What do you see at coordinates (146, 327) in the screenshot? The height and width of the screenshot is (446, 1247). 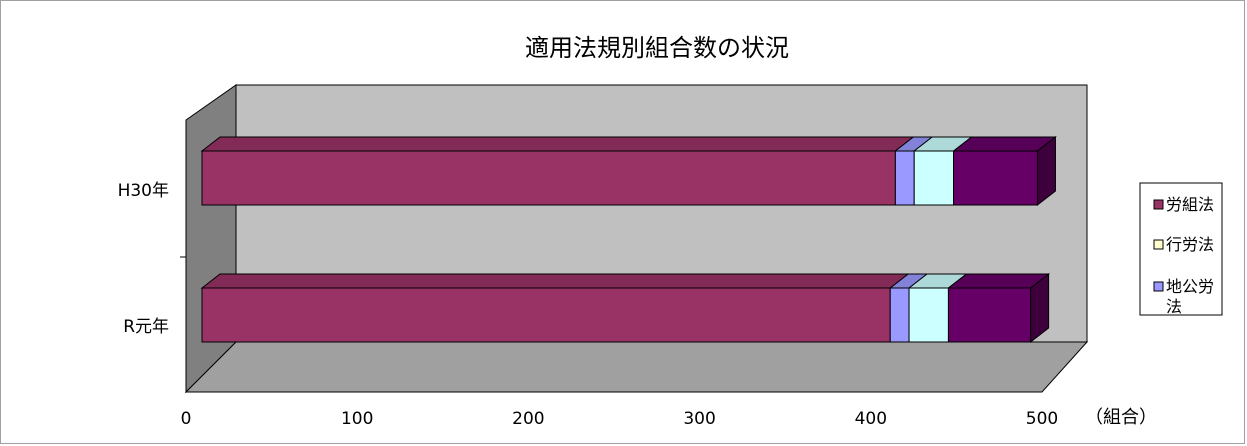 I see `category-label-1: R元年` at bounding box center [146, 327].